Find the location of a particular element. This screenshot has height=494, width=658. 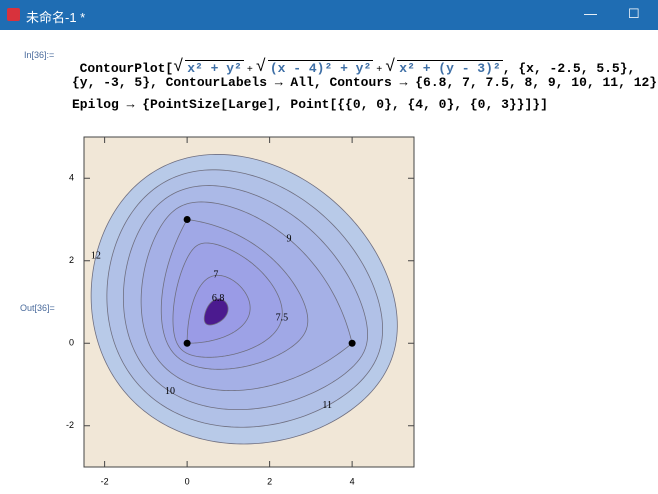

maximize-button: ☐ is located at coordinates (634, 13).